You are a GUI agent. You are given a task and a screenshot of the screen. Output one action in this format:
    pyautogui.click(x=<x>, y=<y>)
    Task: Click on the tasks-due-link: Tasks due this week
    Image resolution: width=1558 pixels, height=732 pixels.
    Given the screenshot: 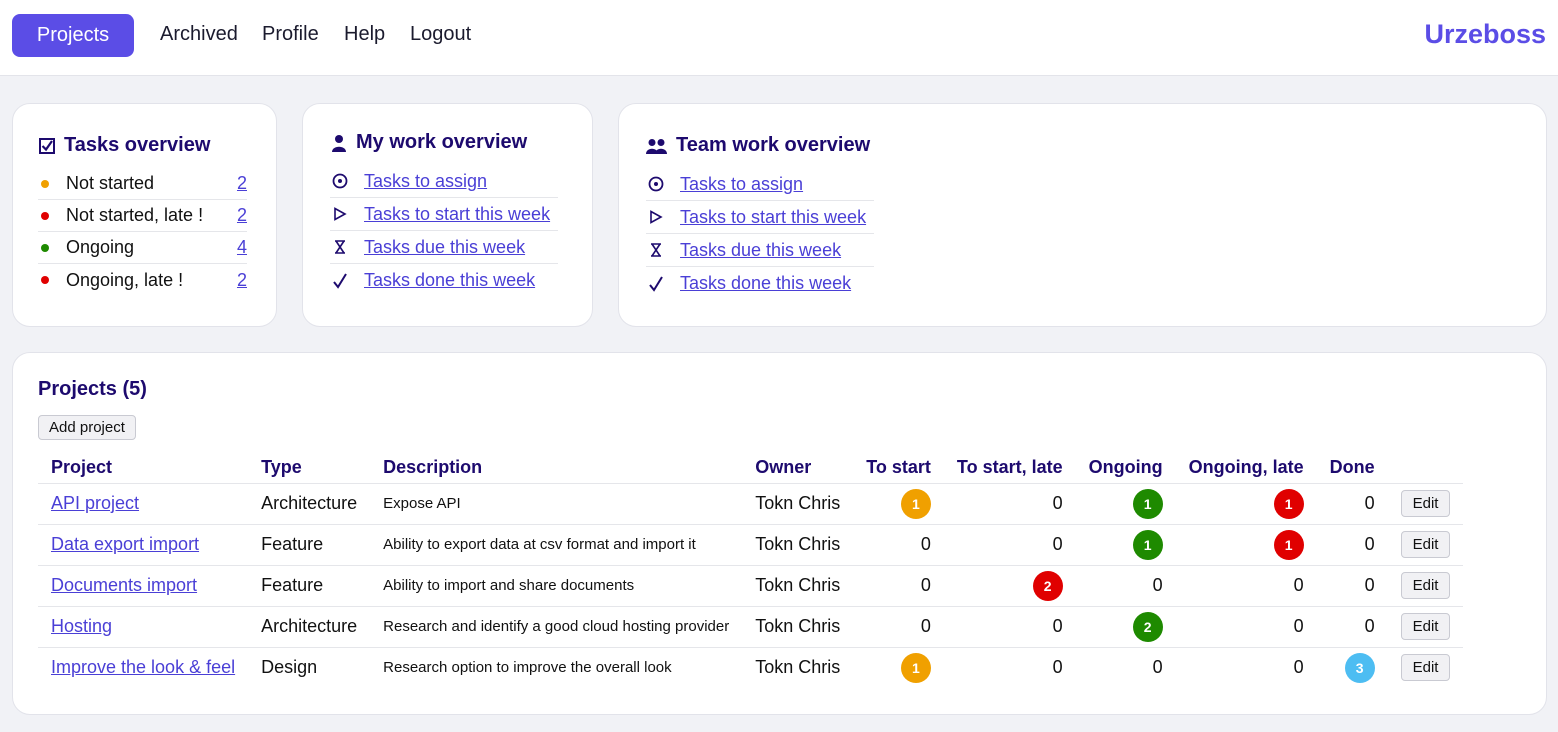 What is the action you would take?
    pyautogui.click(x=445, y=246)
    